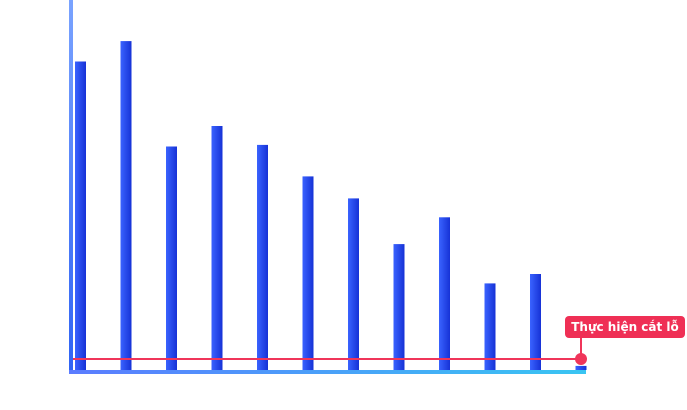 Image resolution: width=687 pixels, height=410 pixels. I want to click on stop-loss-marker, so click(581, 359).